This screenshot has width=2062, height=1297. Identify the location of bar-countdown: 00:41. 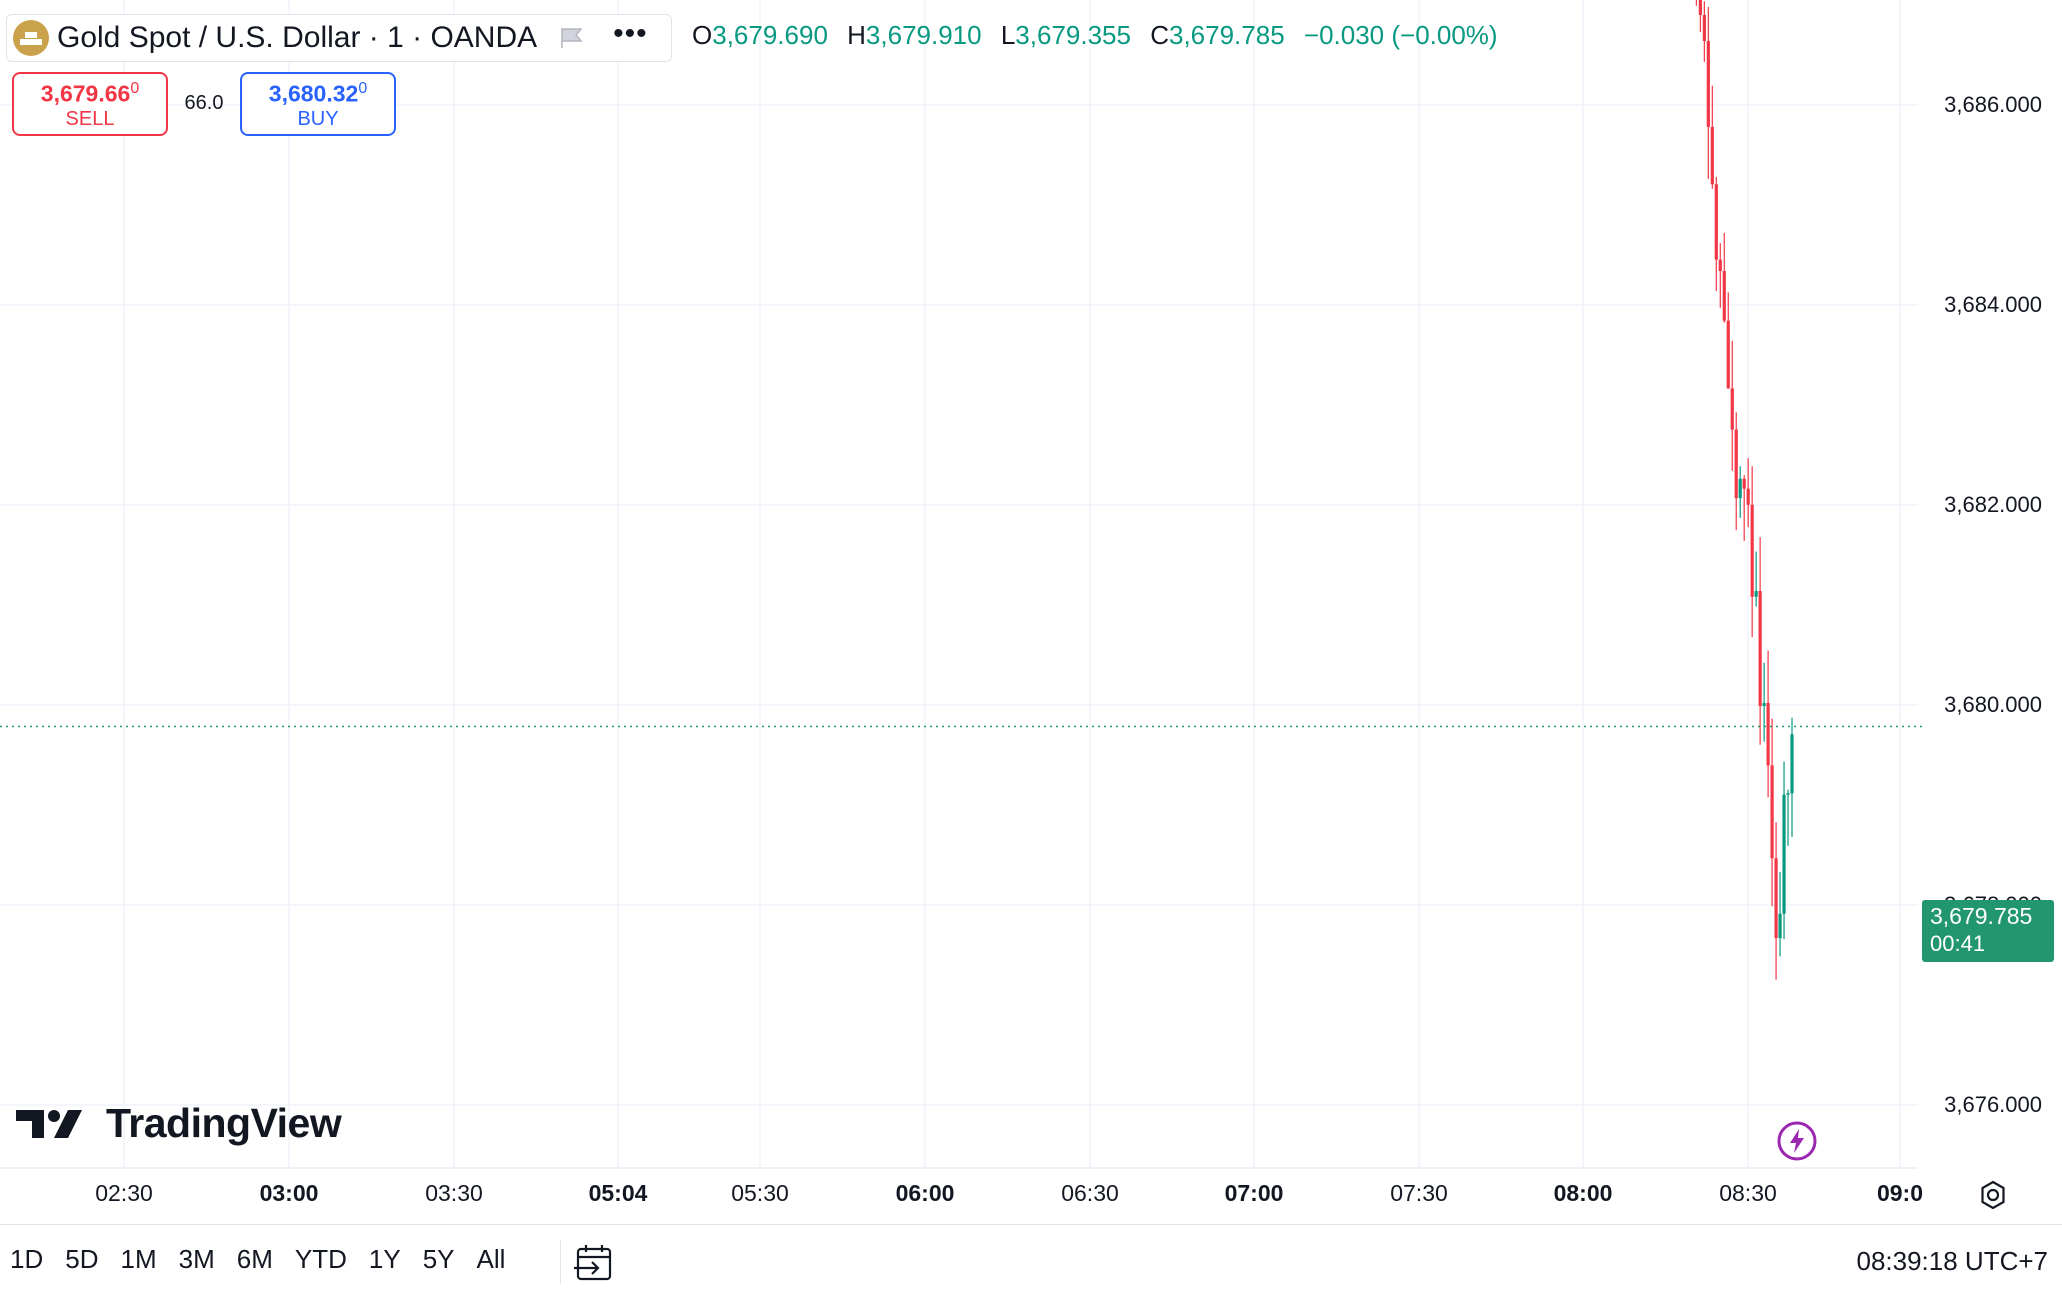
(1958, 943).